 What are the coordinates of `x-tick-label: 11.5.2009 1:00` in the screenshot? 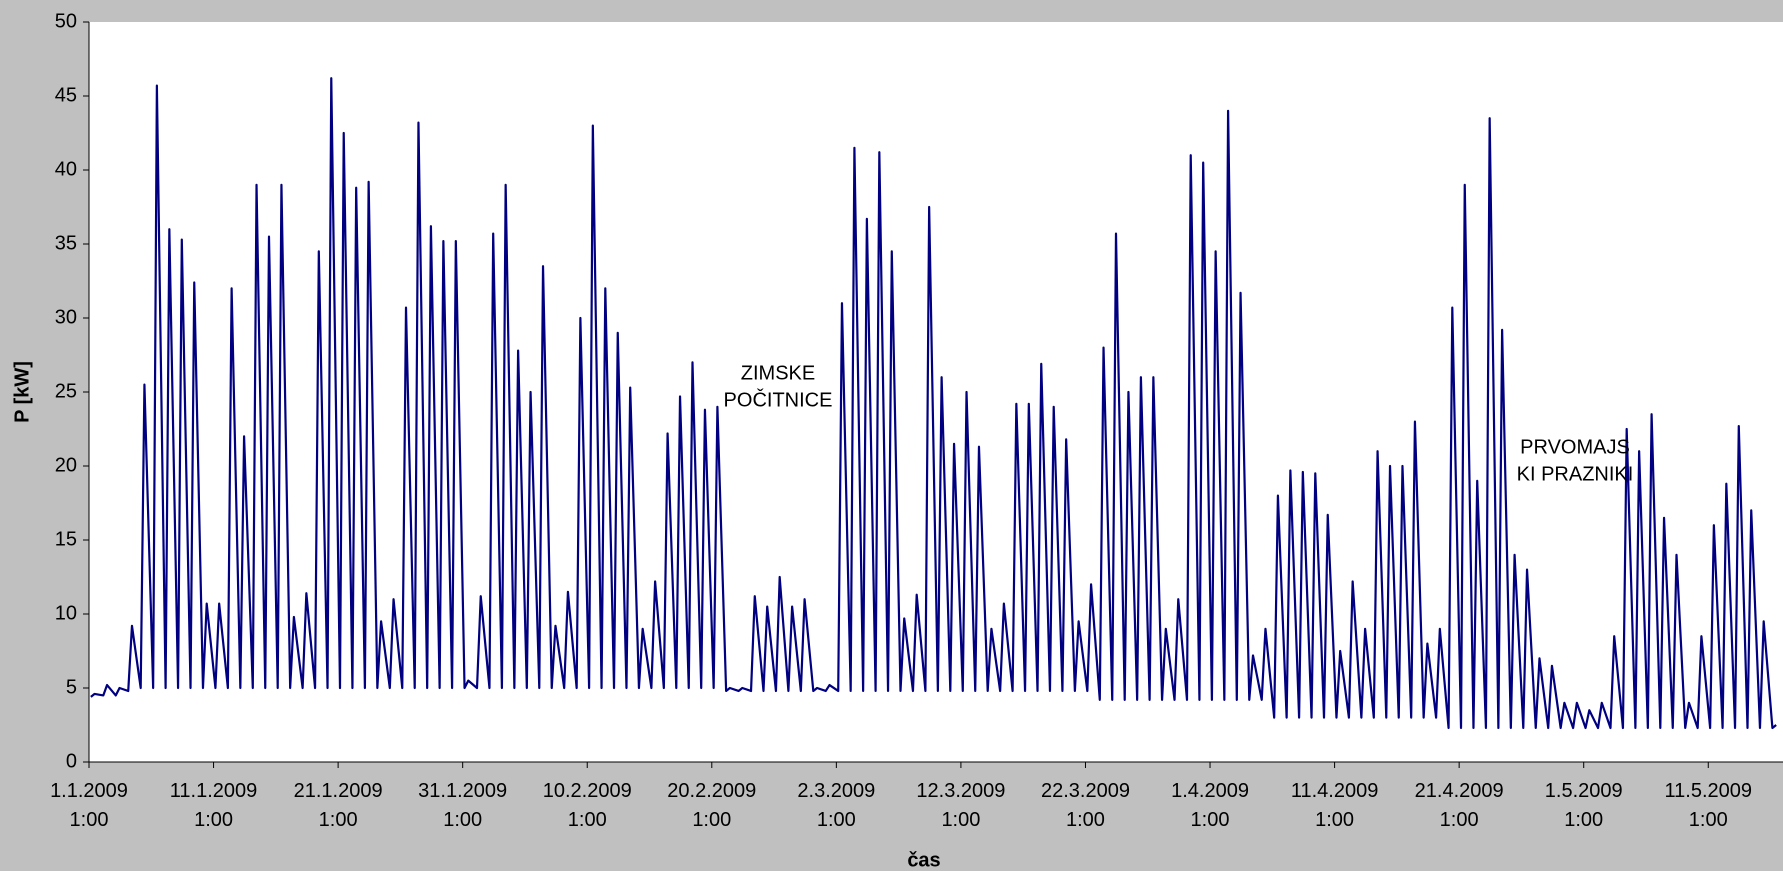 It's located at (1709, 805).